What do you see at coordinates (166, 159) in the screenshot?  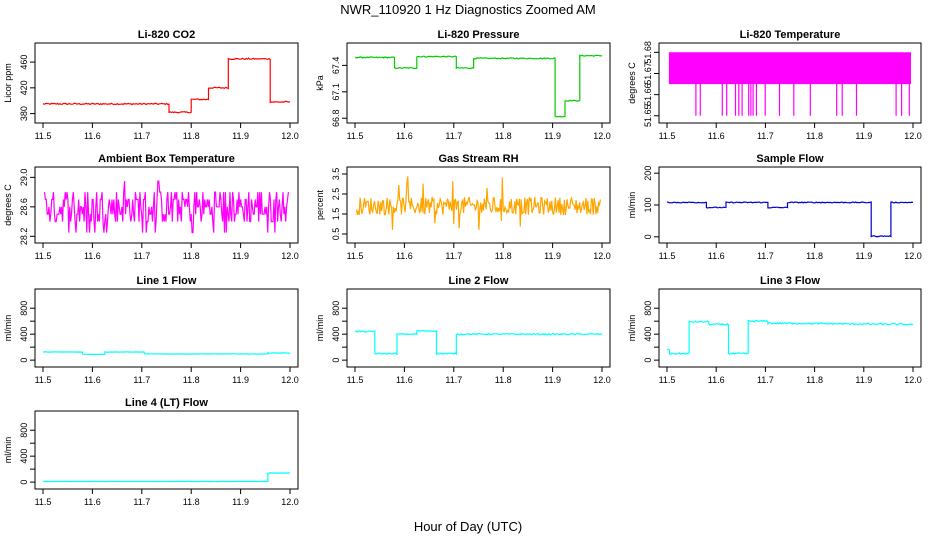 I see `panel-title: Ambient Box Temperature` at bounding box center [166, 159].